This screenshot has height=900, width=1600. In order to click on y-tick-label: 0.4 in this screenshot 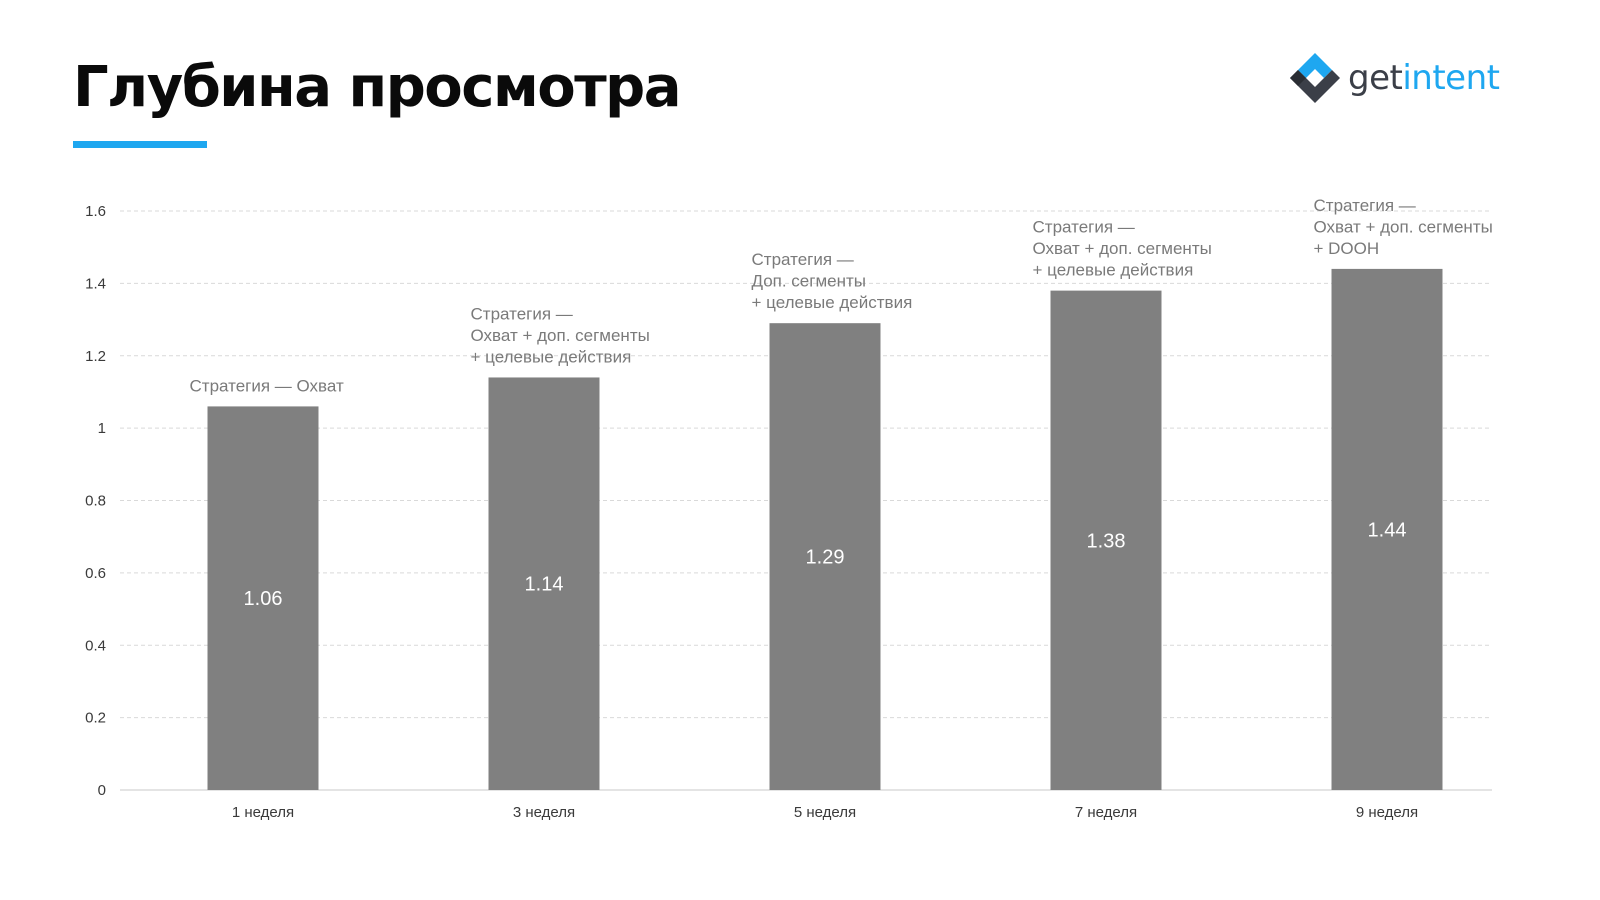, I will do `click(95, 645)`.